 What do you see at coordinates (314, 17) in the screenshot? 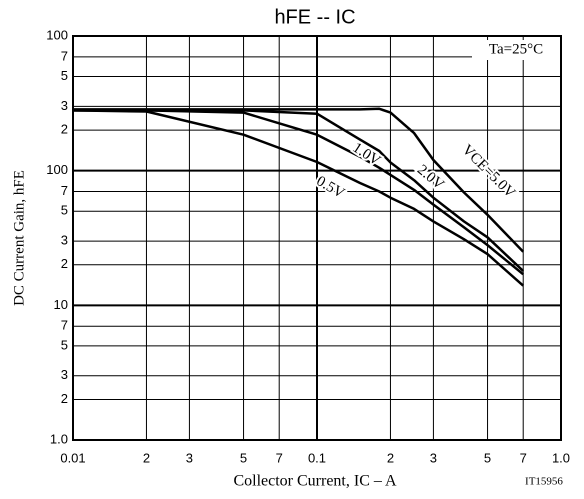
I see `chart-title: hFE -- IC` at bounding box center [314, 17].